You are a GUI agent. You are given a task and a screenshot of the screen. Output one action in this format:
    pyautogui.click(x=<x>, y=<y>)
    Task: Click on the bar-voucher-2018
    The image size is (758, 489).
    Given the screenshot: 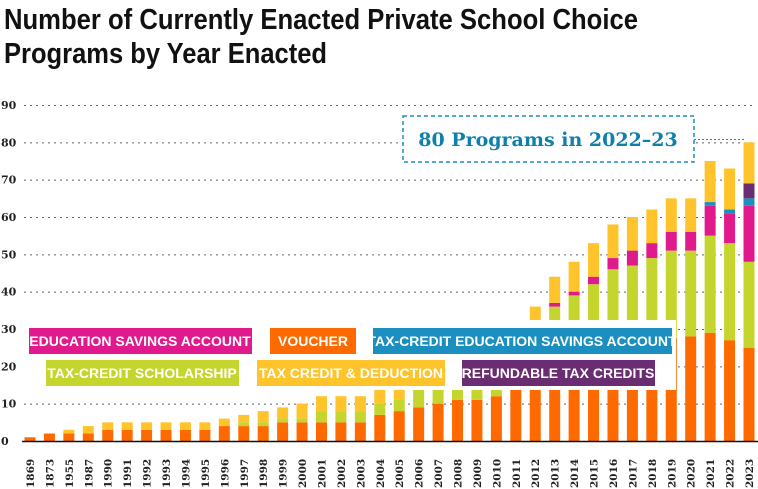 What is the action you would take?
    pyautogui.click(x=652, y=396)
    